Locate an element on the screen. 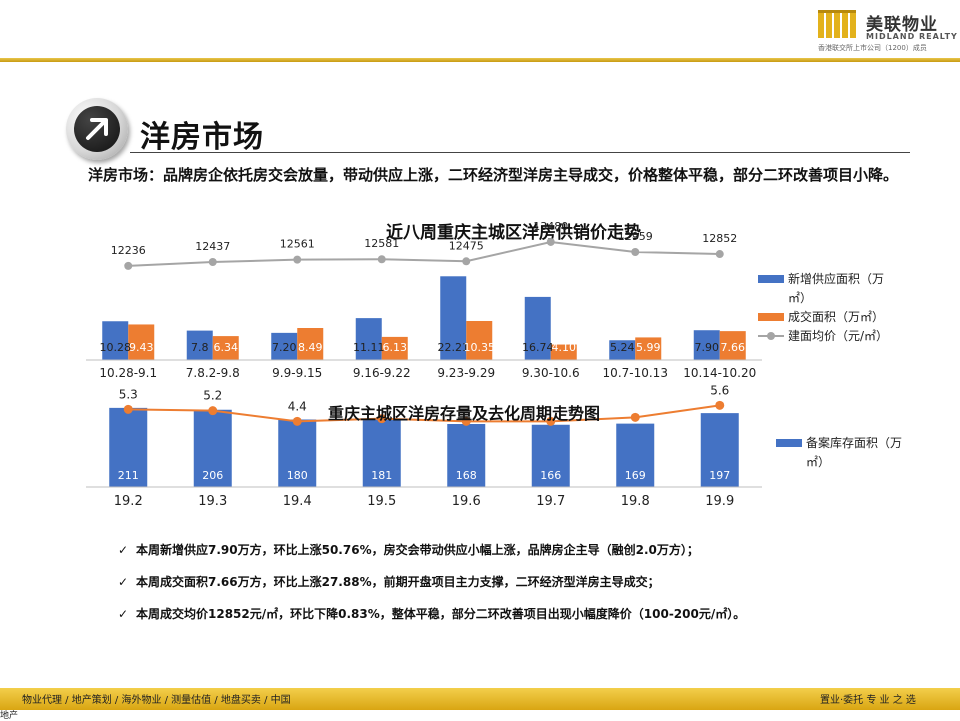 This screenshot has width=960, height=721. x-tick-label: 7.8.2-9.8 is located at coordinates (213, 373).